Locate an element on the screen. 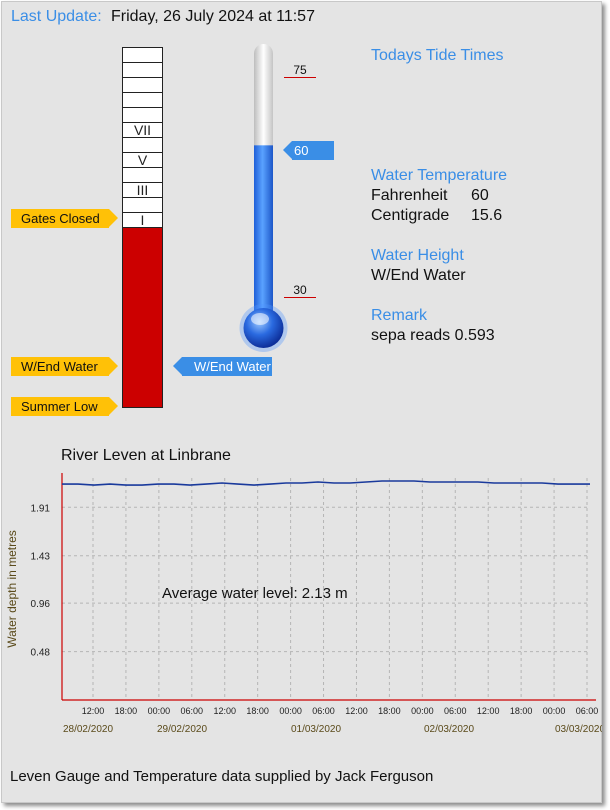 The width and height of the screenshot is (610, 810). bulb-highlight is located at coordinates (260, 319).